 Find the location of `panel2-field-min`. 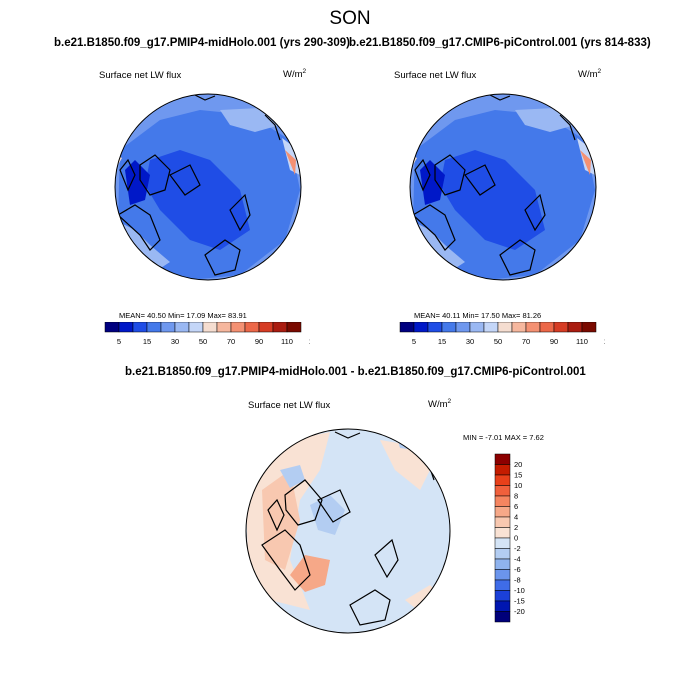

panel2-field-min is located at coordinates (432, 182).